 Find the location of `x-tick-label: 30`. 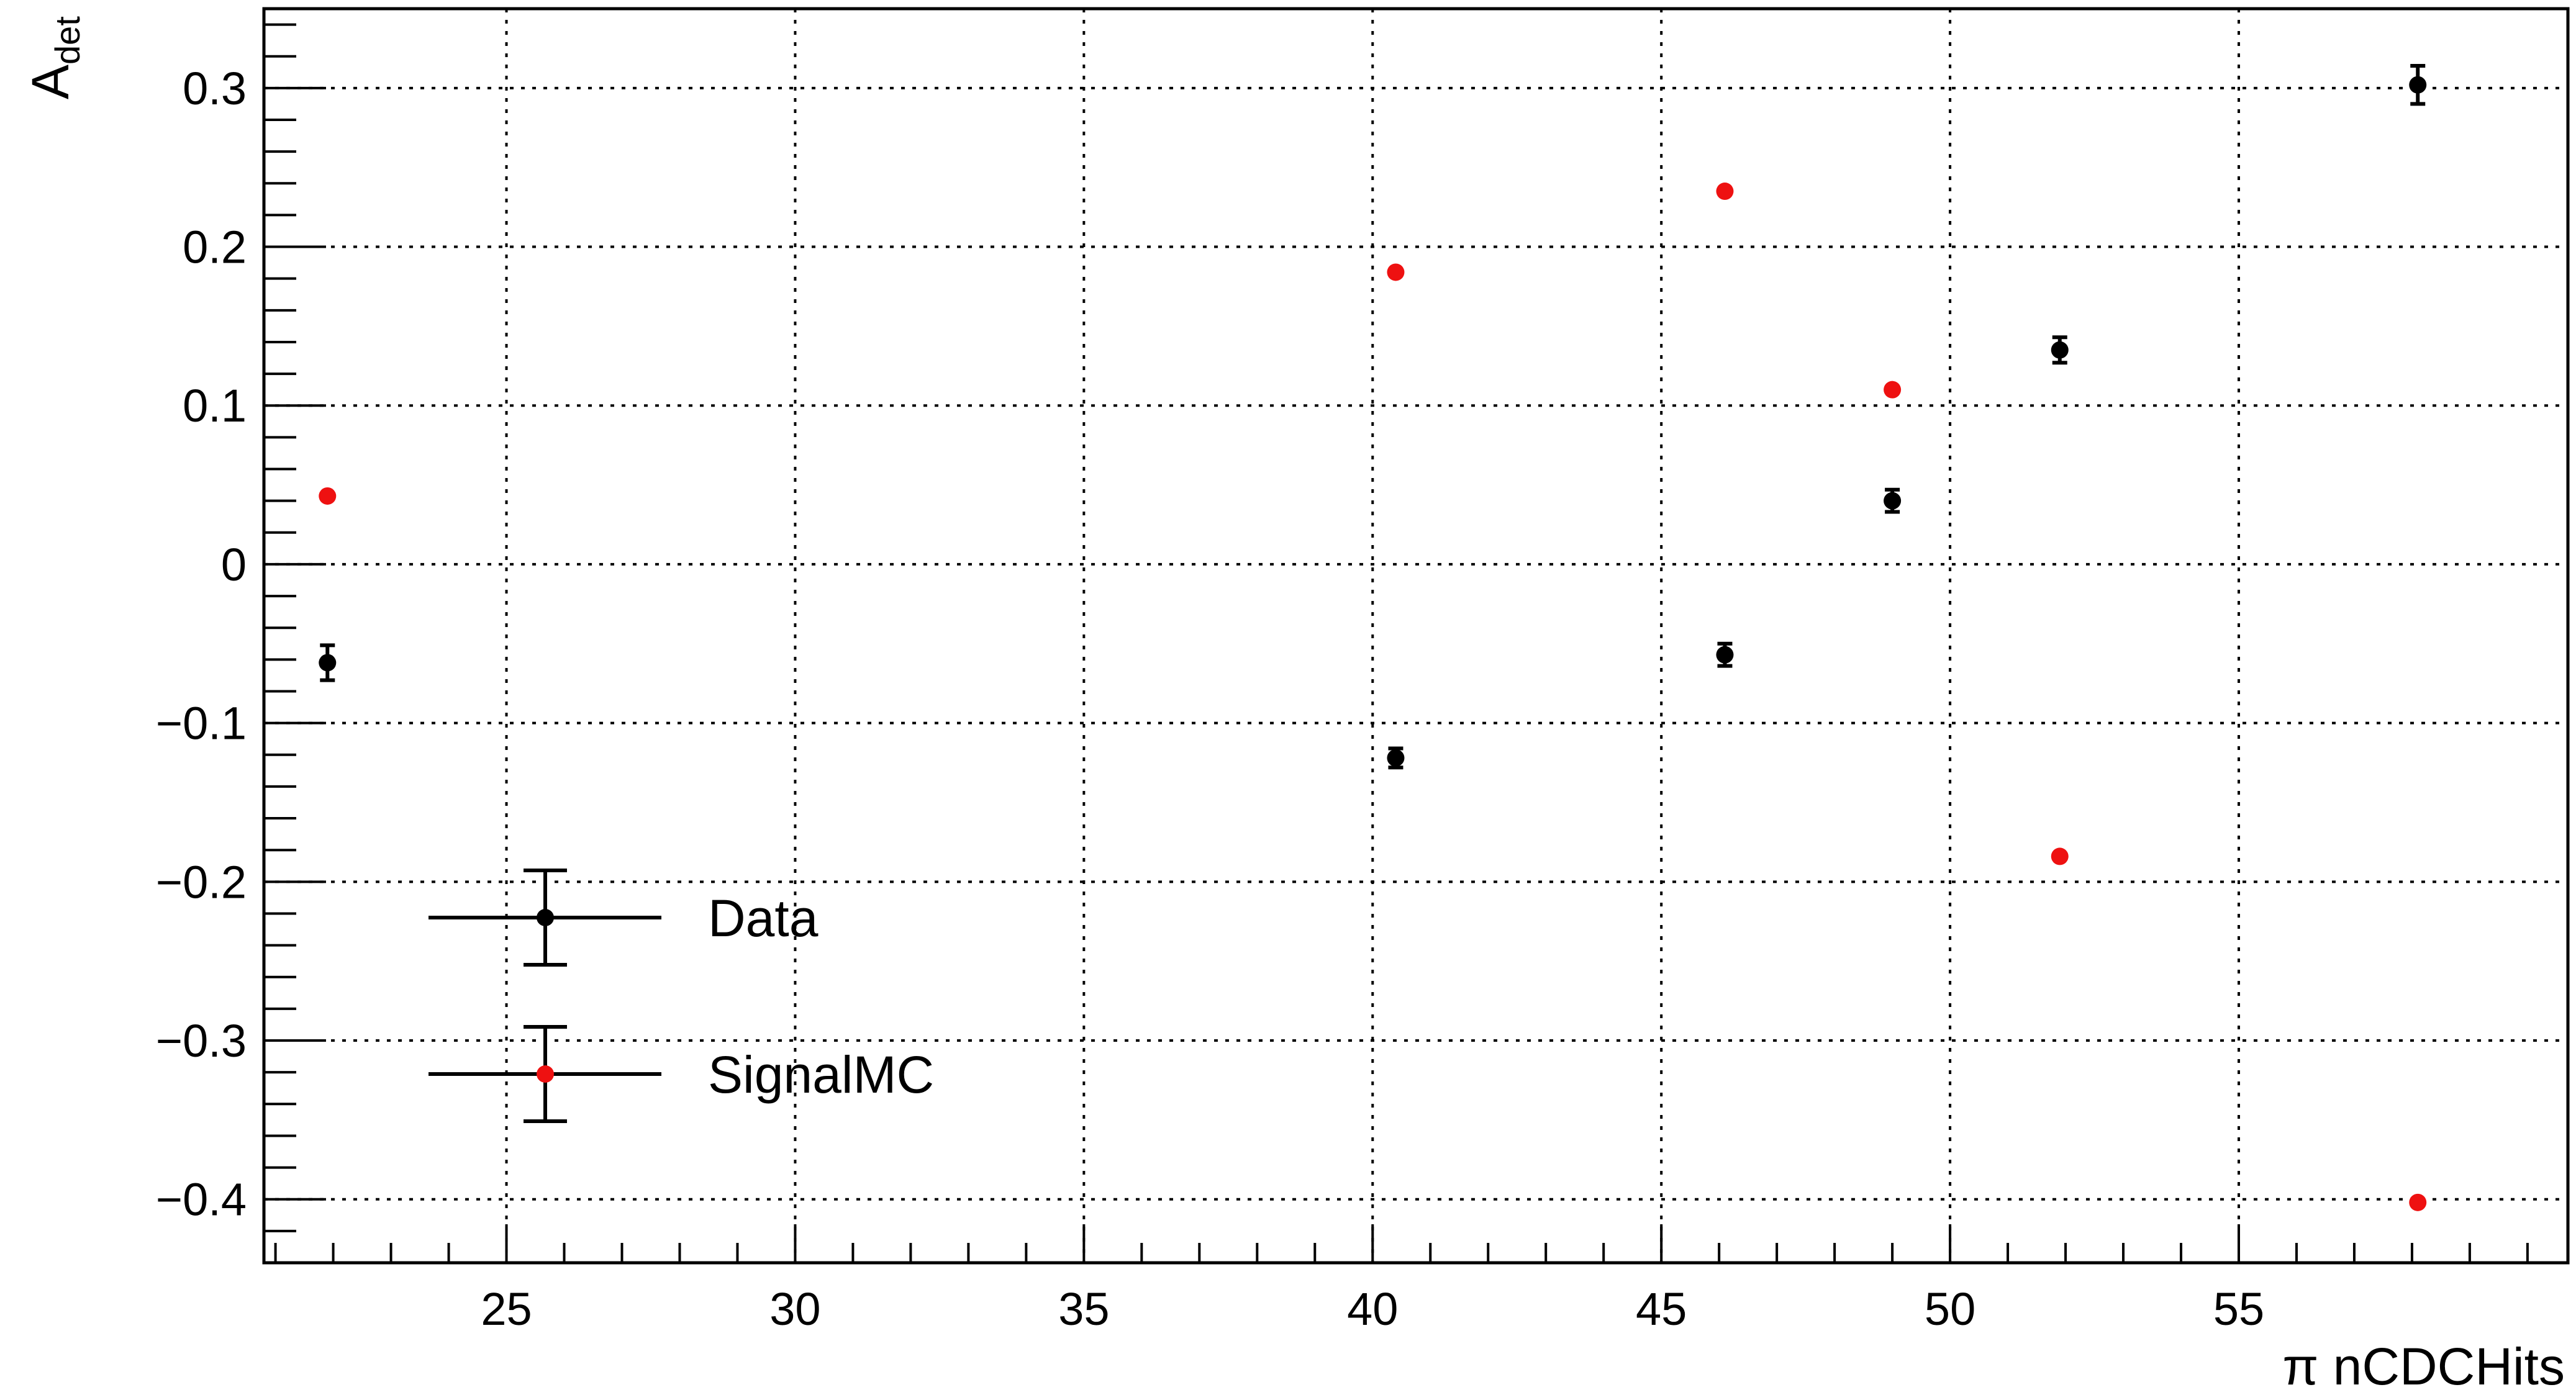

x-tick-label: 30 is located at coordinates (794, 1309).